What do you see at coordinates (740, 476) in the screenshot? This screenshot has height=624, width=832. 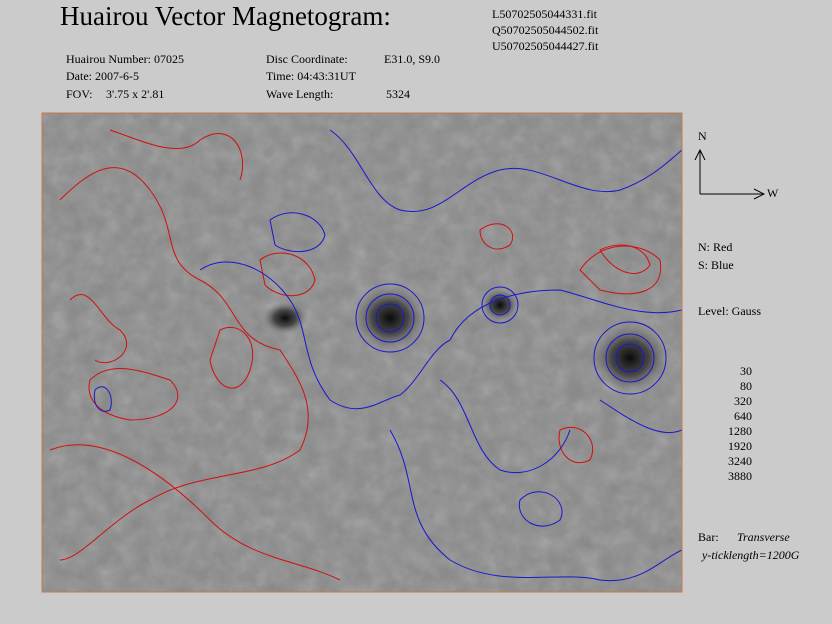 I see `level-value: 3880` at bounding box center [740, 476].